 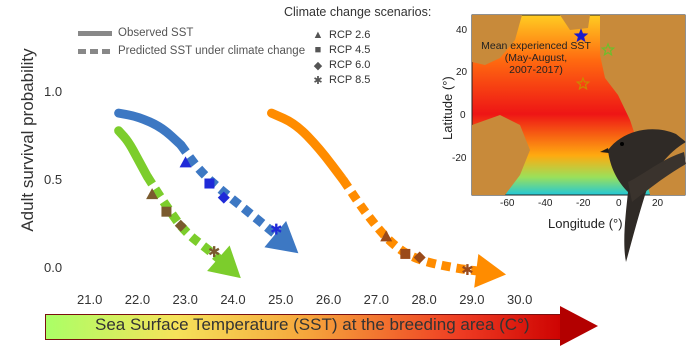 What do you see at coordinates (307, 146) in the screenshot?
I see `series-2-observed-line` at bounding box center [307, 146].